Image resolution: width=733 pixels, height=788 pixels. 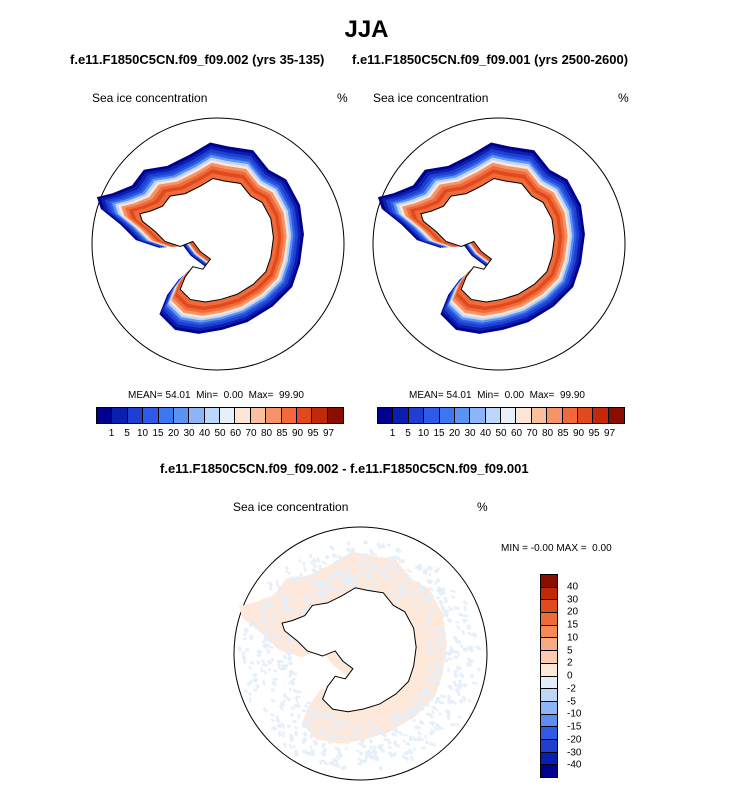 I want to click on panel-diff-colorbar-label: -40, so click(x=574, y=765).